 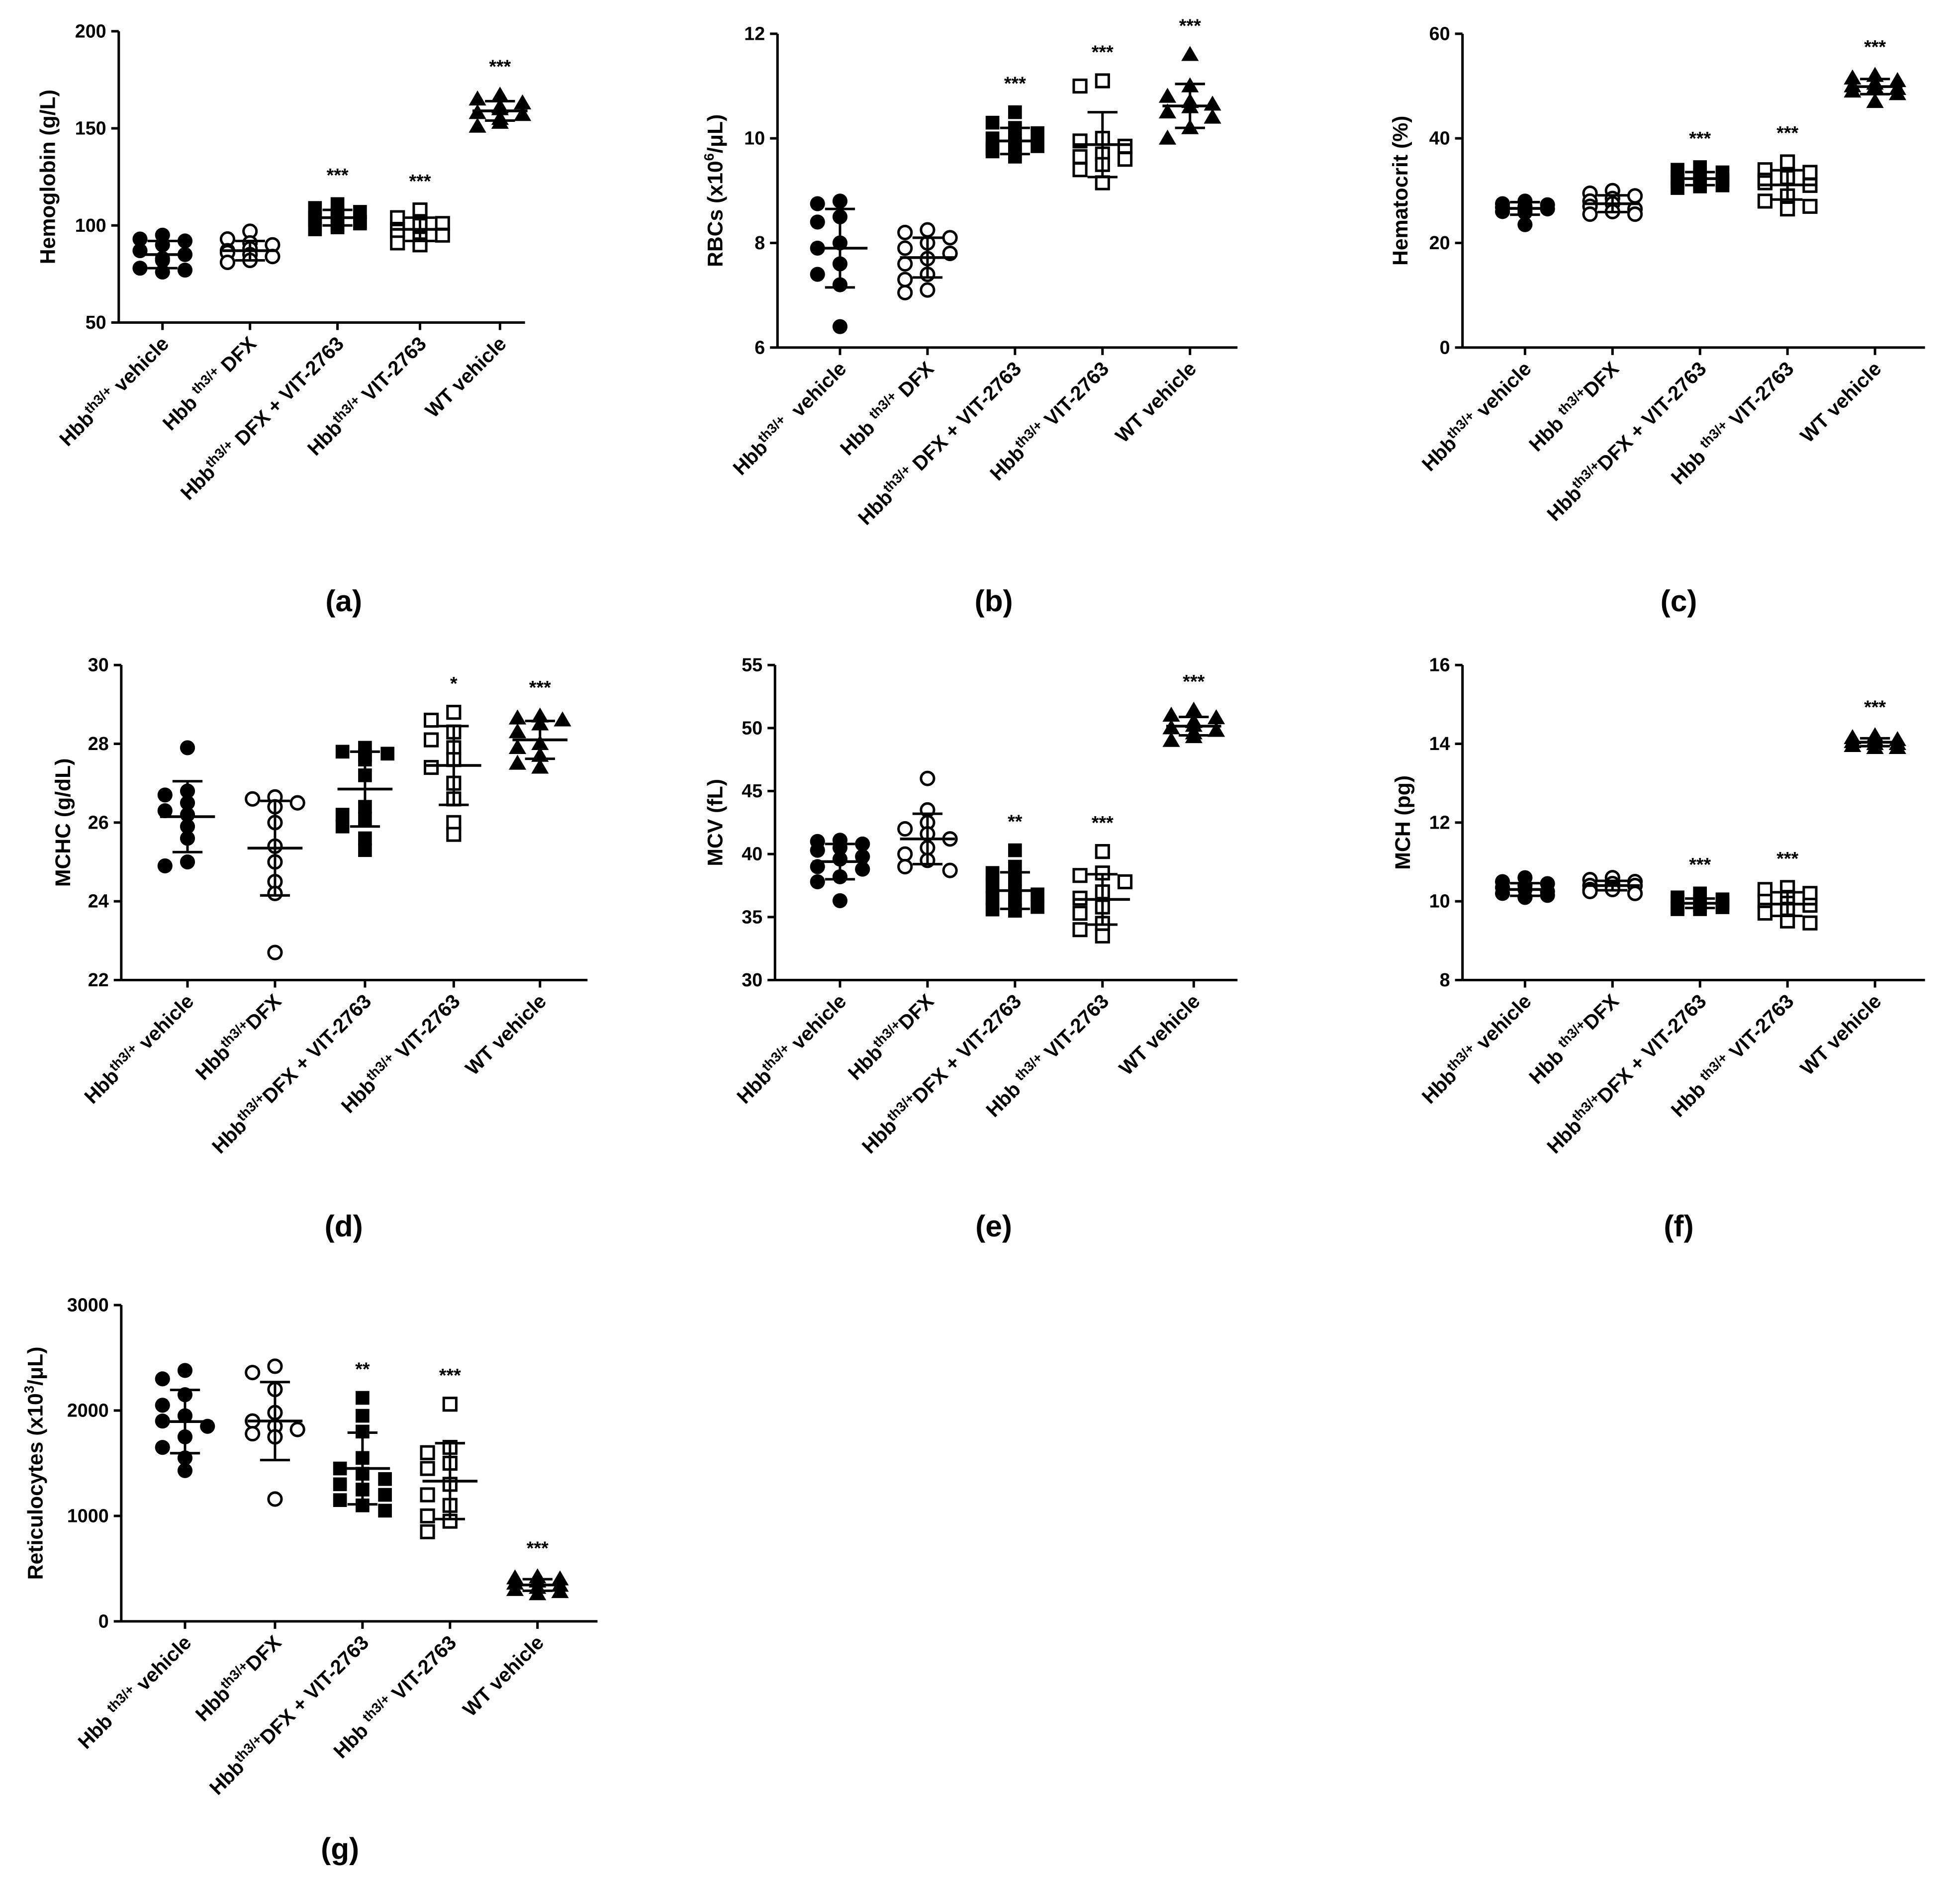 What do you see at coordinates (994, 601) in the screenshot?
I see `panel-caption: (b)` at bounding box center [994, 601].